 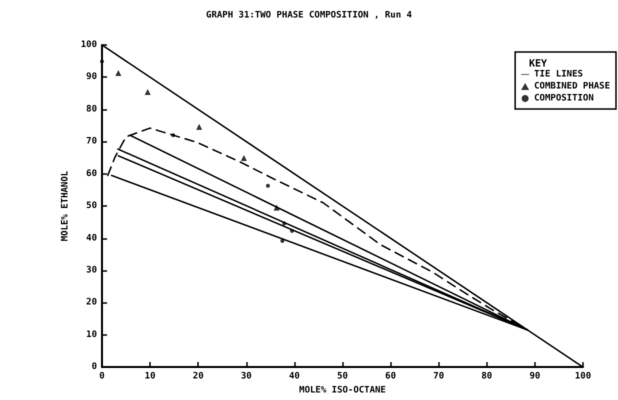 What do you see at coordinates (94, 367) in the screenshot?
I see `y-tick-label: 0` at bounding box center [94, 367].